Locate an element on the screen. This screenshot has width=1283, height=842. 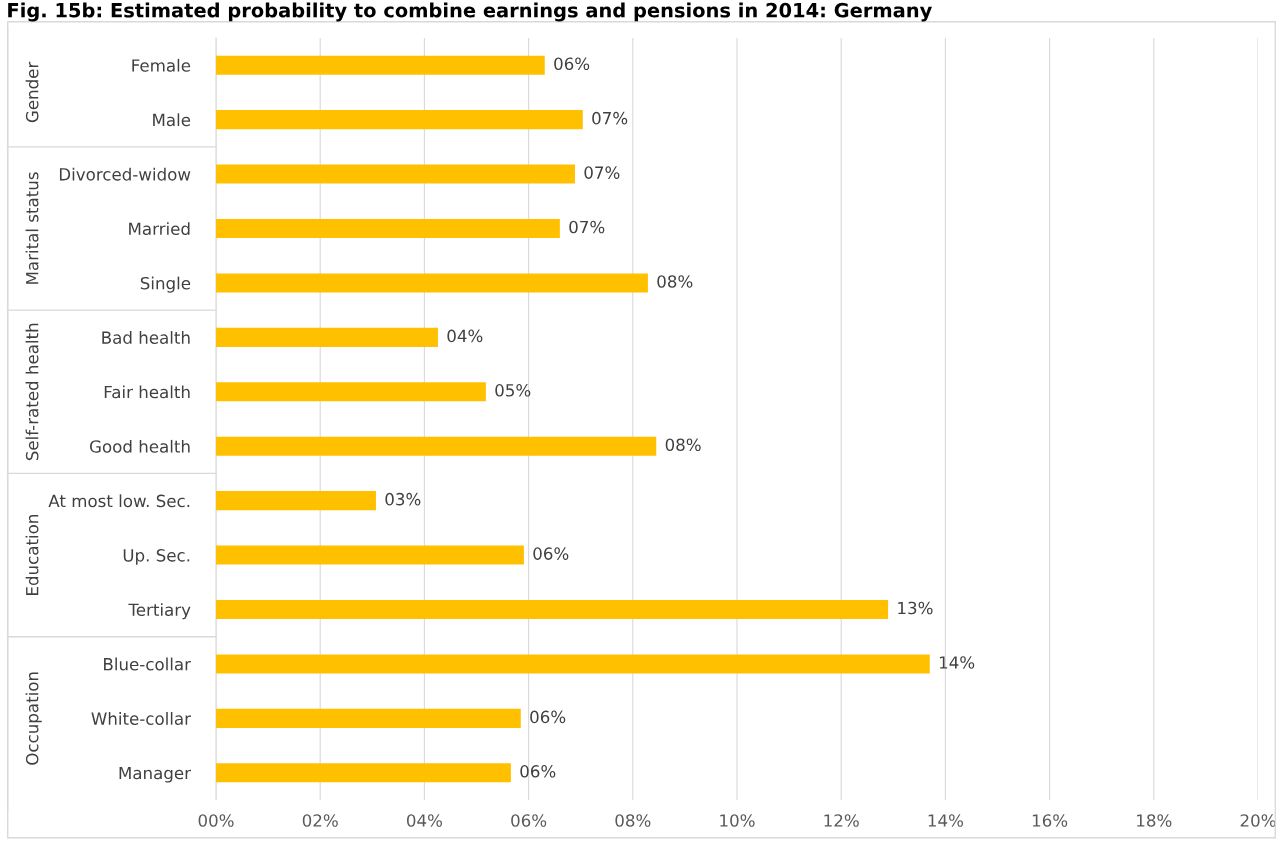
y-tick-label: White-collar is located at coordinates (141, 718).